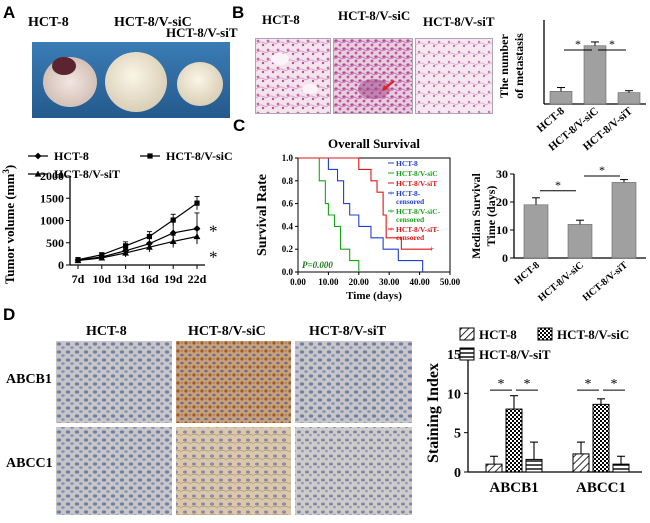 The height and width of the screenshot is (523, 650). What do you see at coordinates (502, 230) in the screenshot?
I see `ms-y-tick-label: 10` at bounding box center [502, 230].